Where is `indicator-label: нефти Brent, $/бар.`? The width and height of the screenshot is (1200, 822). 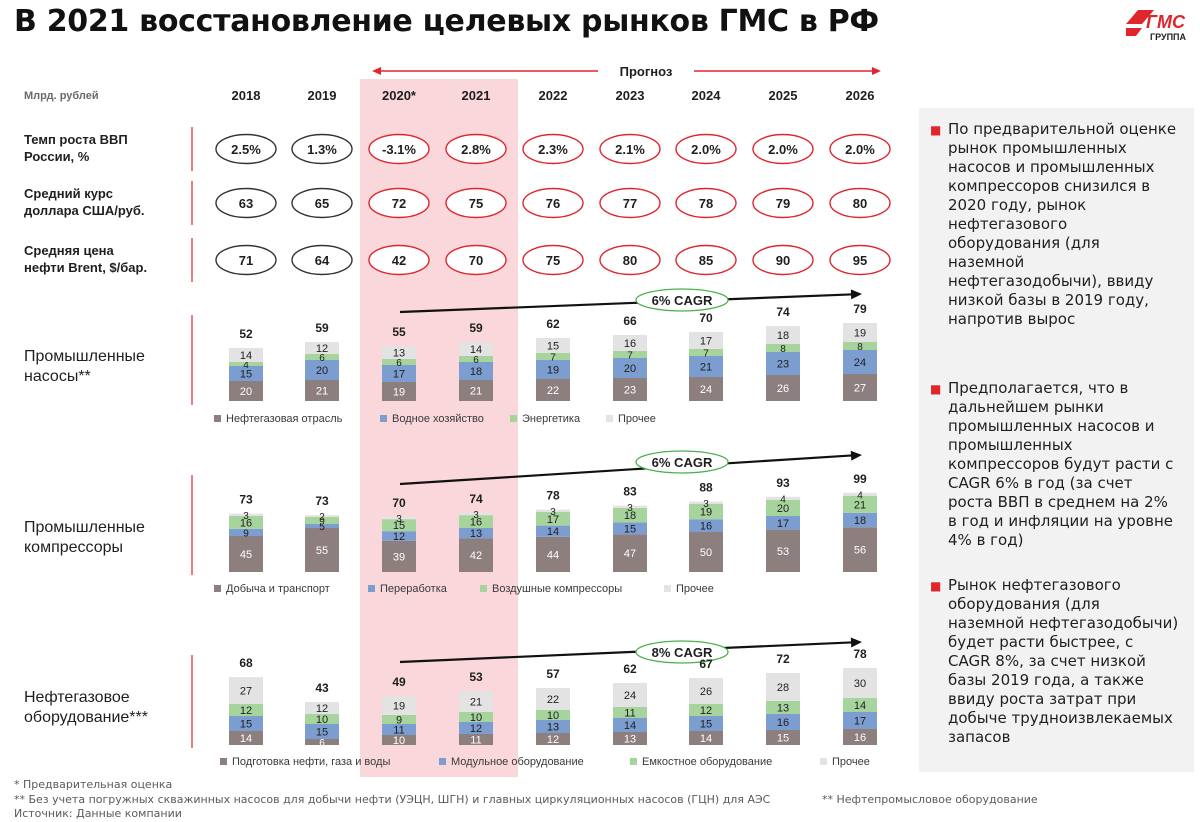
indicator-label: нефти Brent, $/бар. is located at coordinates (85, 267).